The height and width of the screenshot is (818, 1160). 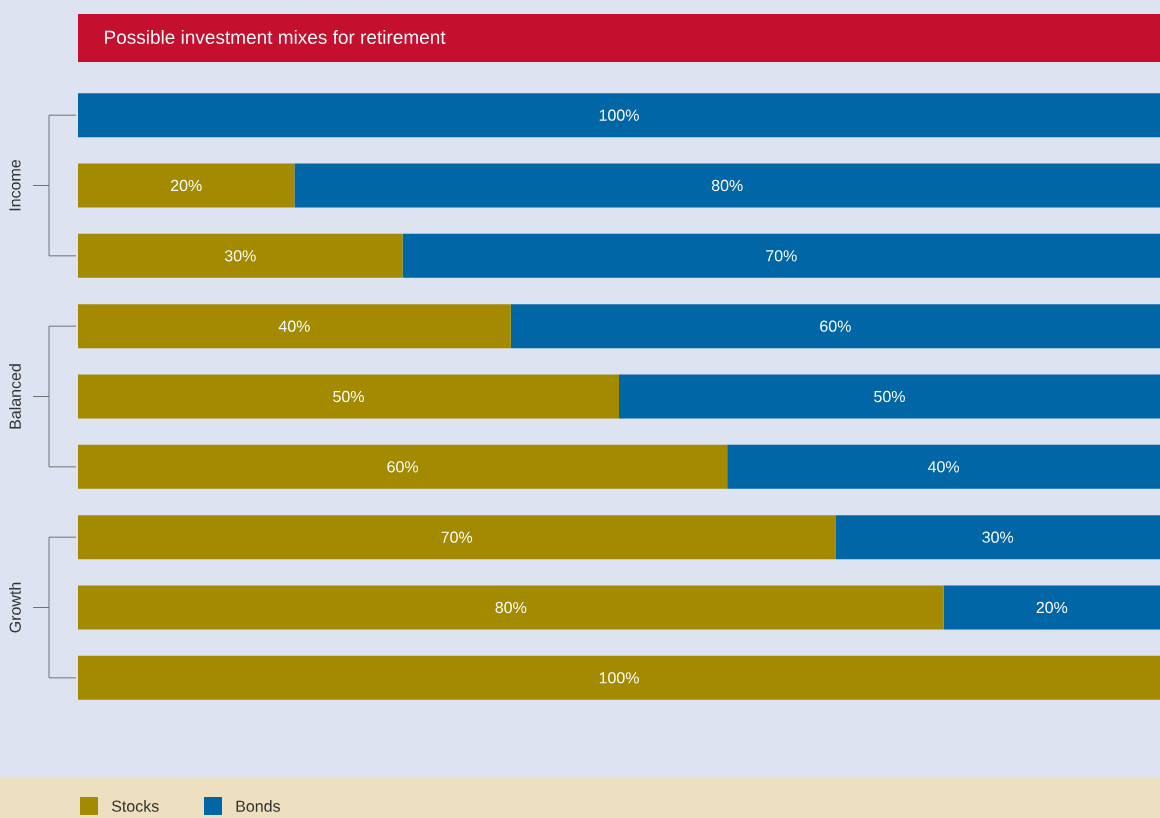 I want to click on text: Income, so click(x=15, y=185).